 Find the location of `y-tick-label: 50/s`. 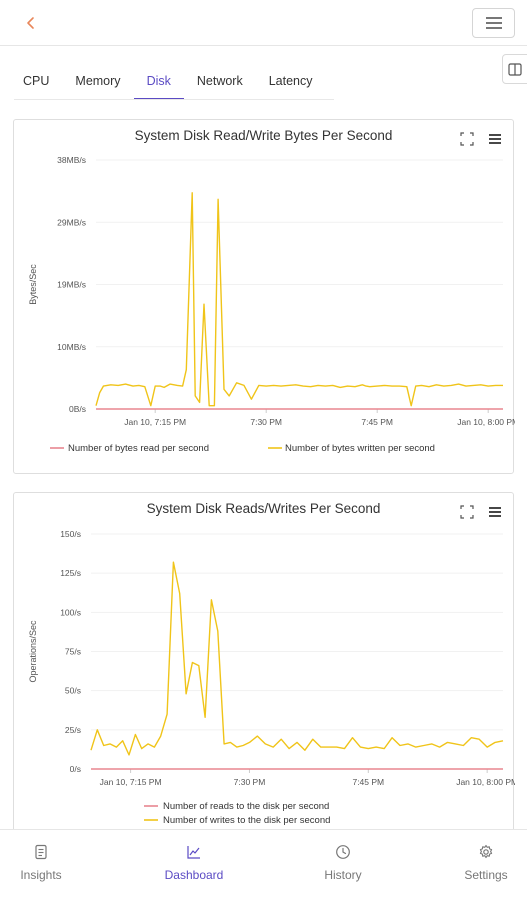

y-tick-label: 50/s is located at coordinates (73, 691).